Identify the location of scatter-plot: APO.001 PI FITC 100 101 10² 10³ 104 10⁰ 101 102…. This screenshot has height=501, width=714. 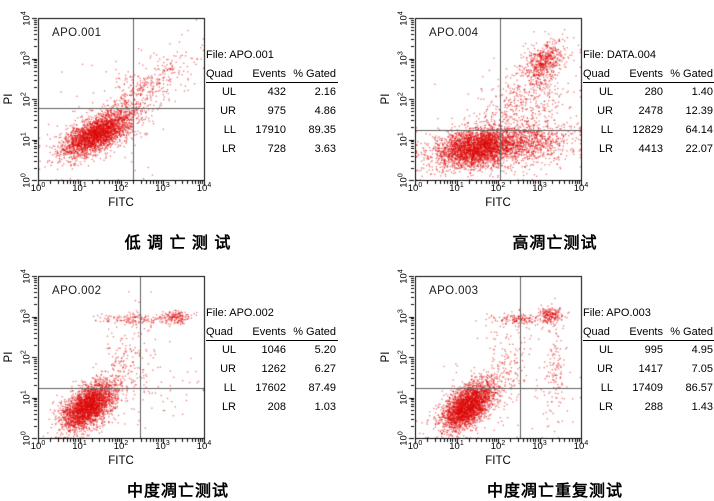
(120, 107).